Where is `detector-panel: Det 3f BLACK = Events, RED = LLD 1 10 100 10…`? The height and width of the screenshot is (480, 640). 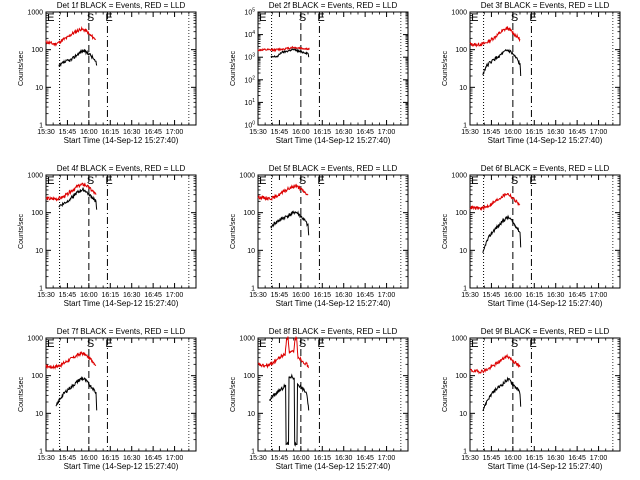
detector-panel: Det 3f BLACK = Events, RED = LLD 1 10 100 10… is located at coordinates (531, 73).